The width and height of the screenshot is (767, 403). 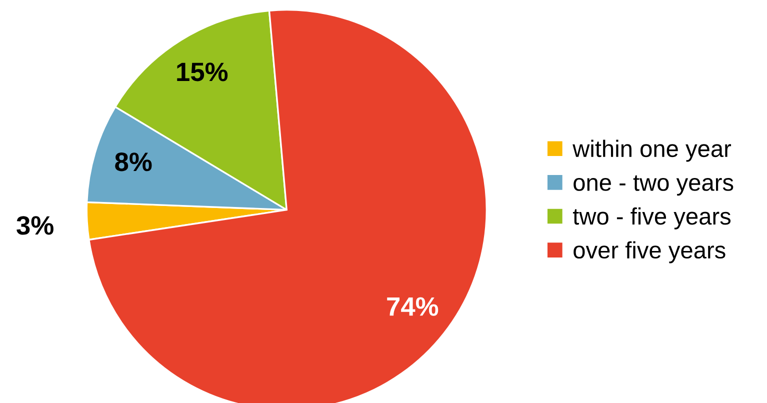 I want to click on legend-label: two - five years, so click(x=651, y=218).